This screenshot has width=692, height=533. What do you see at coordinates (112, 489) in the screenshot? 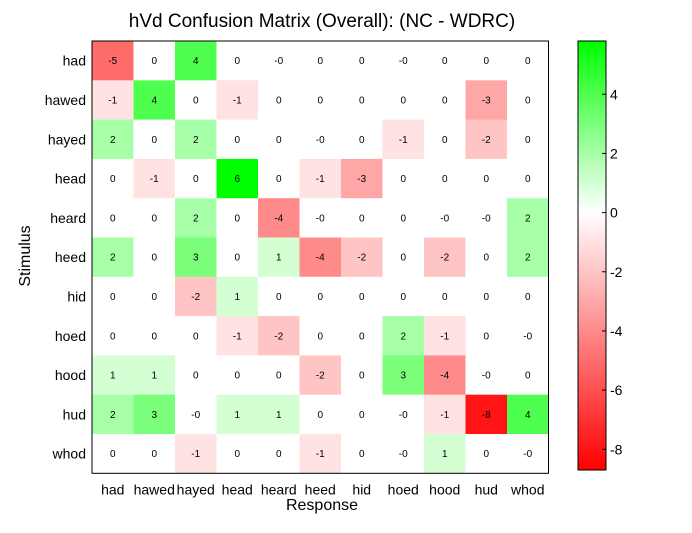
I see `x-tick-label: had` at bounding box center [112, 489].